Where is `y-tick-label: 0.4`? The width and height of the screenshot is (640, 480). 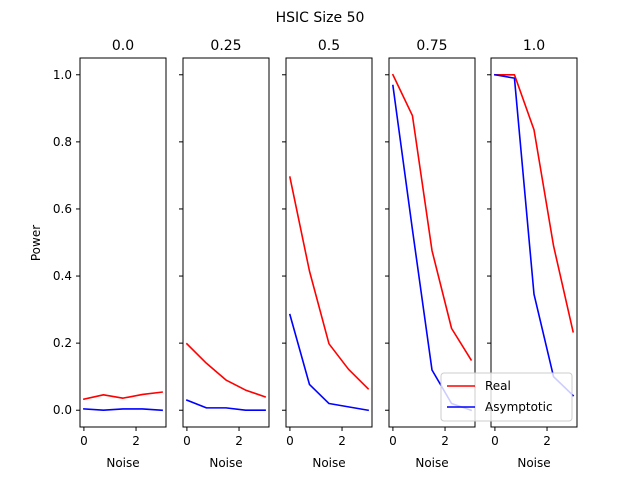 y-tick-label: 0.4 is located at coordinates (62, 276).